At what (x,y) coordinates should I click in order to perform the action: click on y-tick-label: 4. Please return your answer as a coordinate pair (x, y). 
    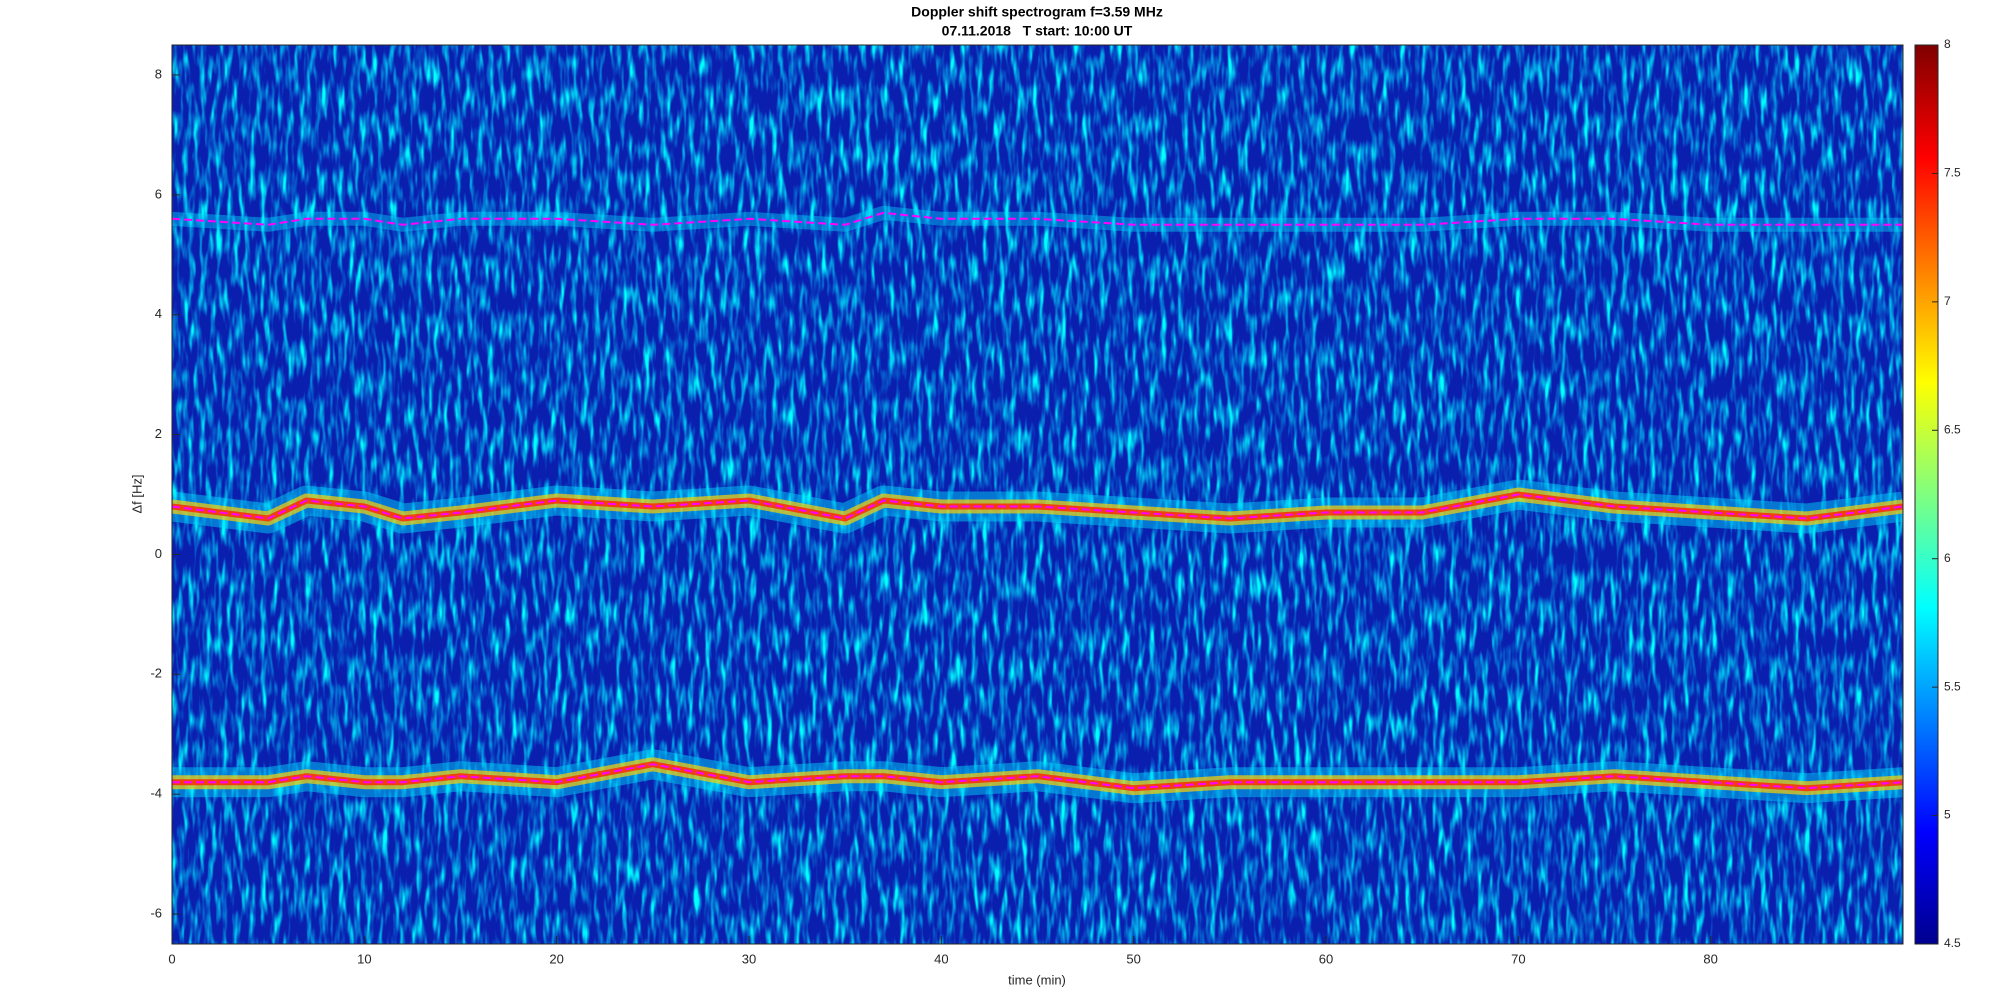
    Looking at the image, I should click on (158, 313).